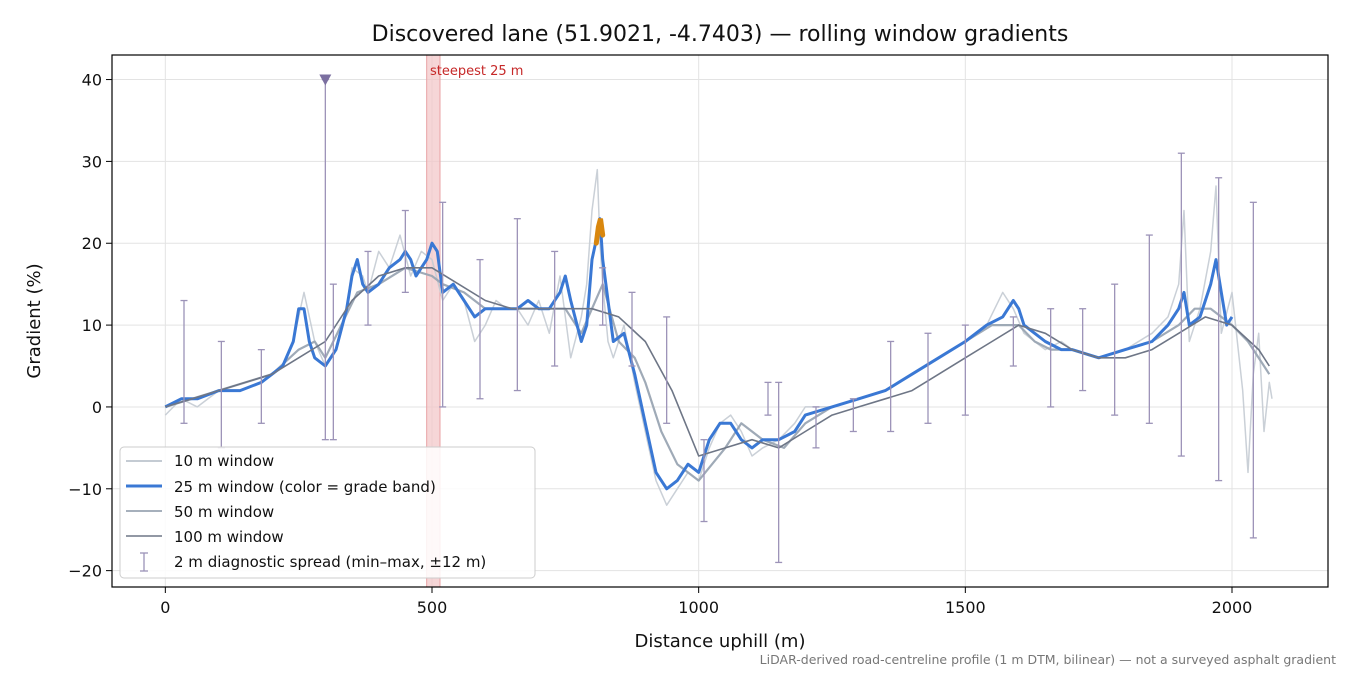  I want to click on y-tick-label: 10, so click(92, 325).